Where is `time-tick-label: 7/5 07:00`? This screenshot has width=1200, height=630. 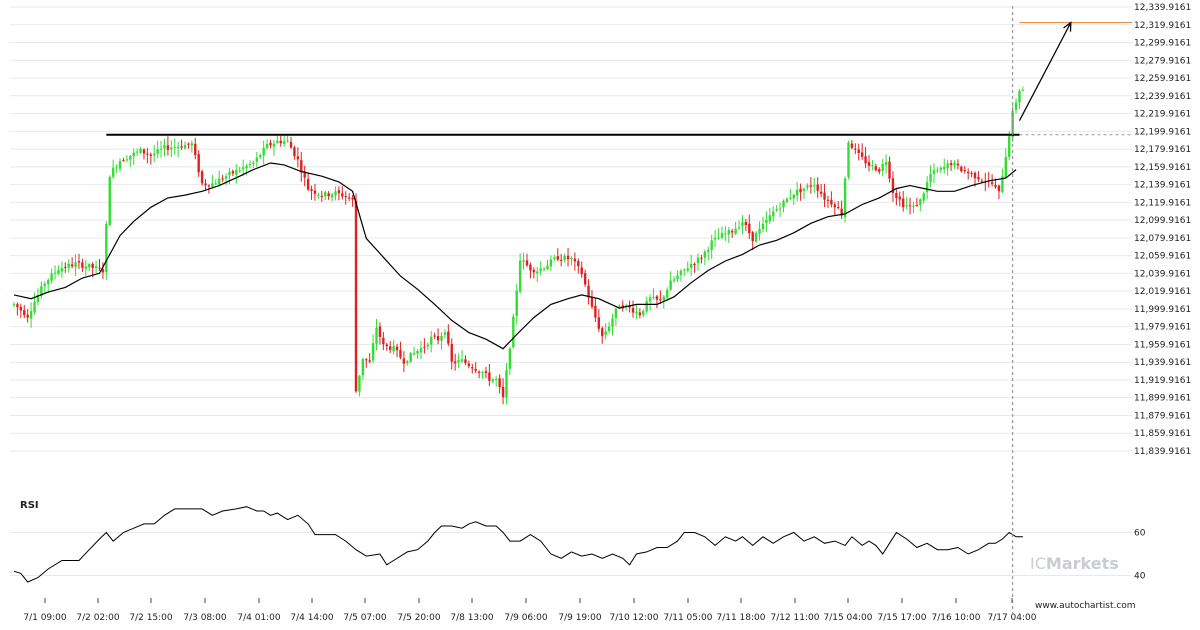
time-tick-label: 7/5 07:00 is located at coordinates (365, 618).